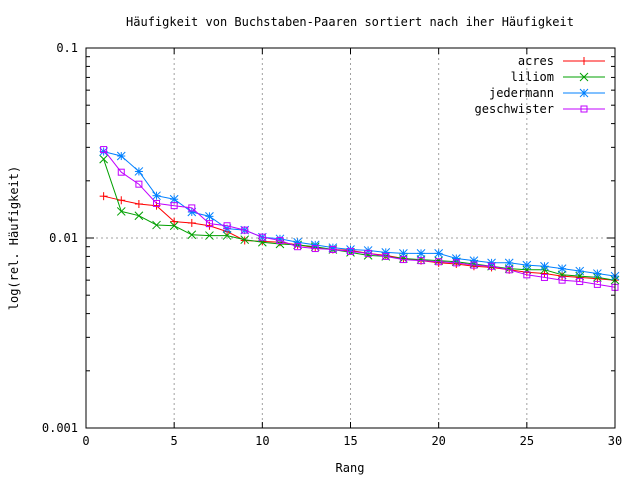  Describe the element at coordinates (615, 441) in the screenshot. I see `x-tick-label: 30` at that location.